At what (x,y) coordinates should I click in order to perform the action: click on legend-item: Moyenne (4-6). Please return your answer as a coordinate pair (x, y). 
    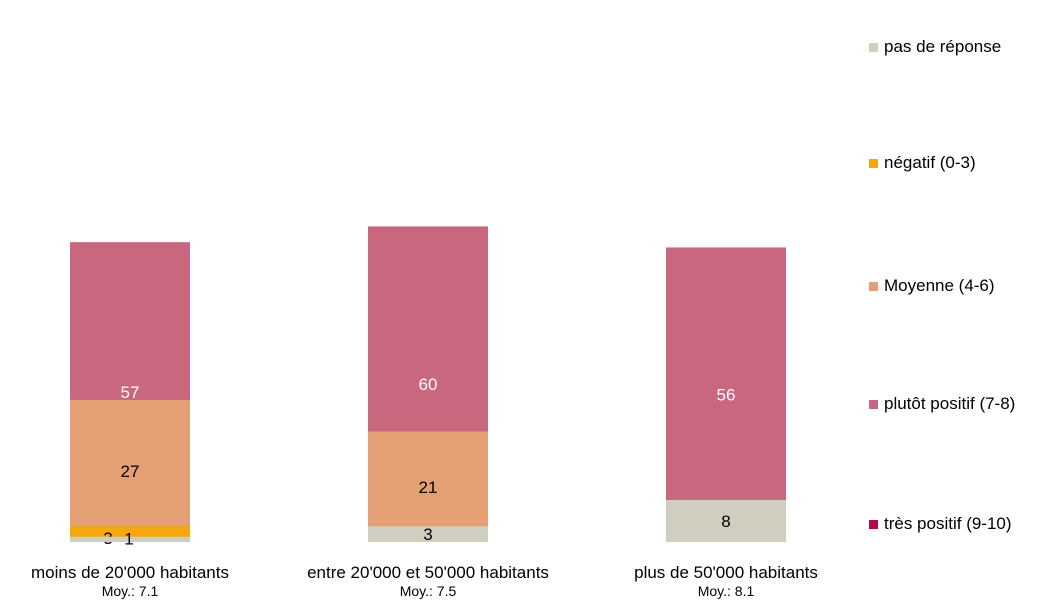
    Looking at the image, I should click on (932, 286).